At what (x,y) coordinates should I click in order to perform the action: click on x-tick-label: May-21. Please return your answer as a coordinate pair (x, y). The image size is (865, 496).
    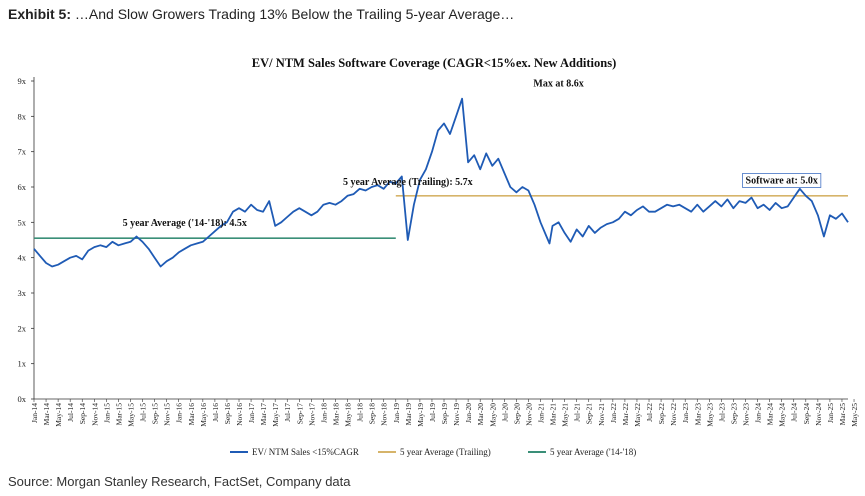
    Looking at the image, I should click on (565, 415).